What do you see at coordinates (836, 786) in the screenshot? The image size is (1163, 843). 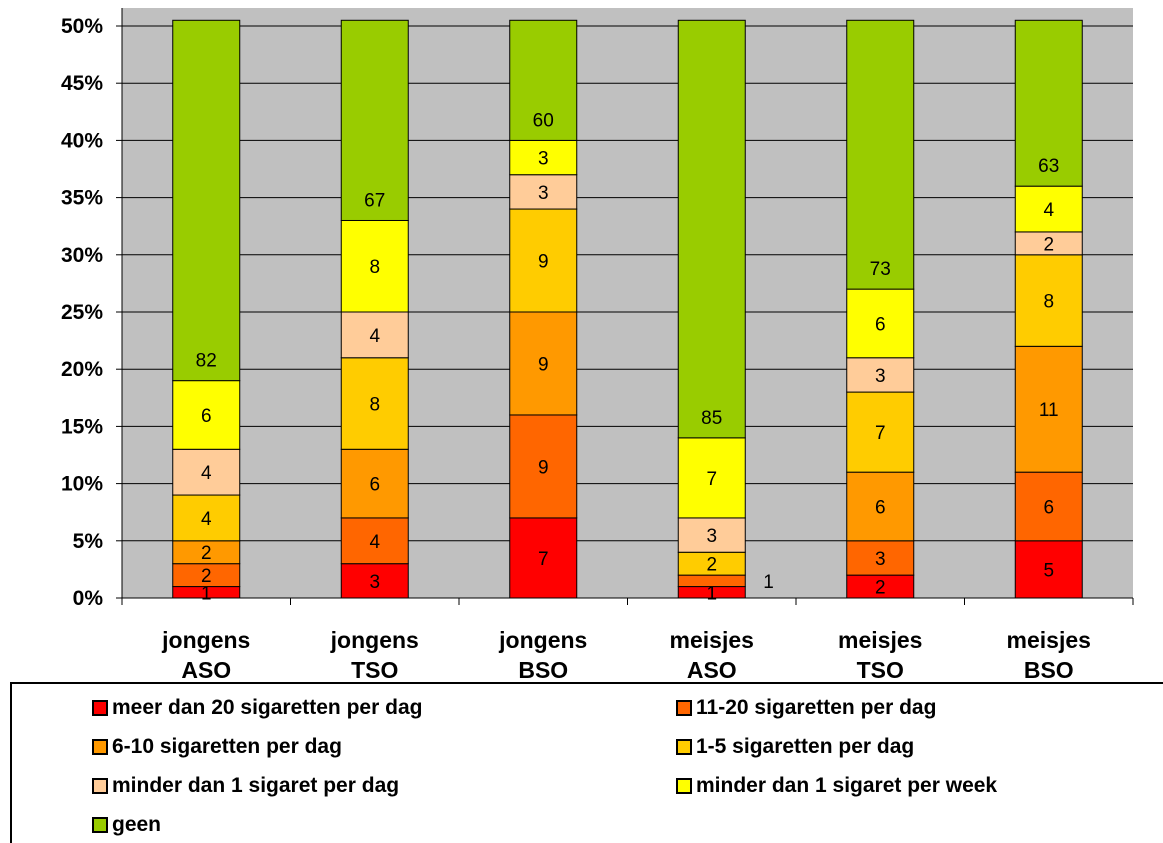 I see `legend-item-minder-dan-1-per-week: minder dan 1 sigaret per week` at bounding box center [836, 786].